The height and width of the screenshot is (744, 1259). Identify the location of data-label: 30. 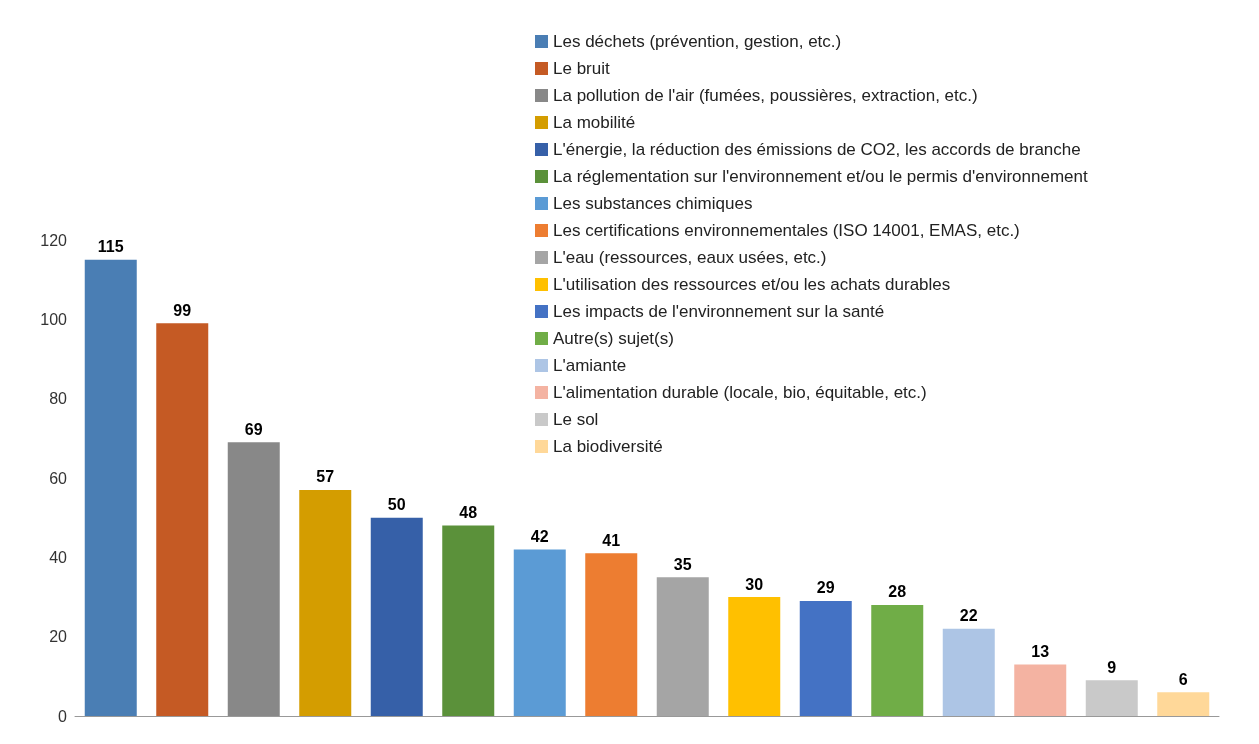
(754, 584).